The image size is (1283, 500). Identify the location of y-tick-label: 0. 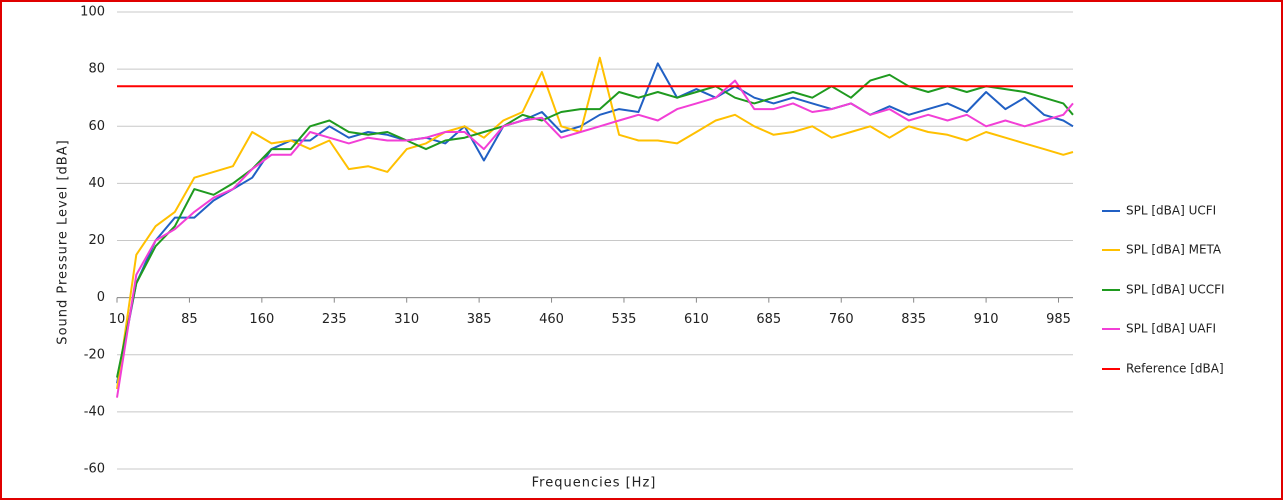
(101, 297).